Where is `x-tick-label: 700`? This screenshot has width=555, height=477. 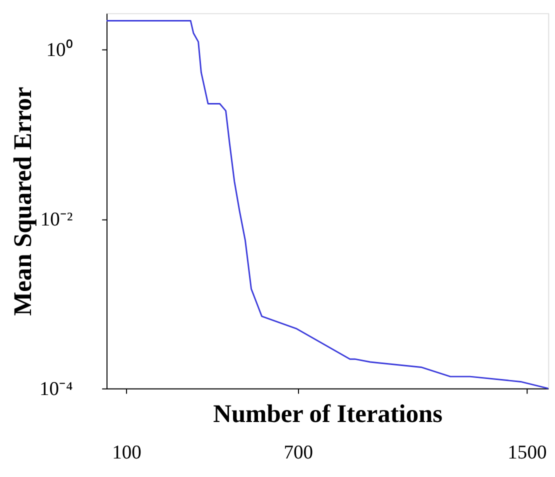 x-tick-label: 700 is located at coordinates (299, 453).